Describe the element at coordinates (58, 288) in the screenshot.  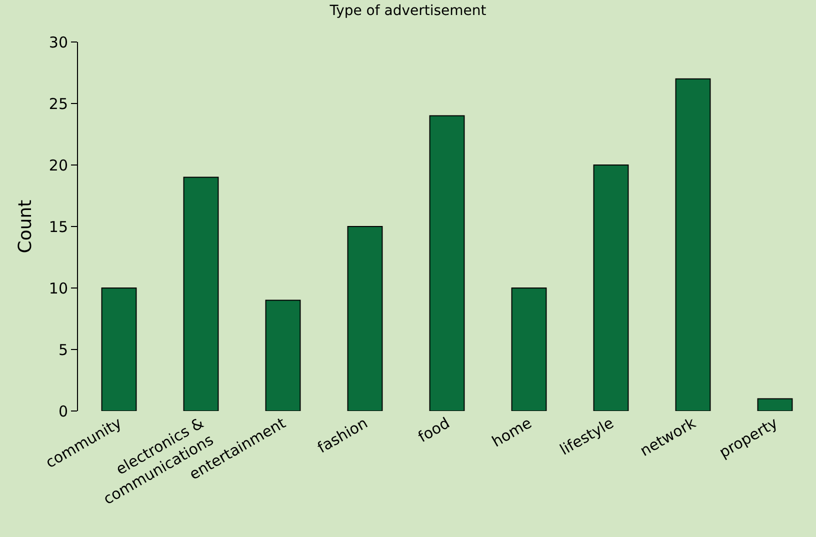
I see `y-tick-label: 10` at that location.